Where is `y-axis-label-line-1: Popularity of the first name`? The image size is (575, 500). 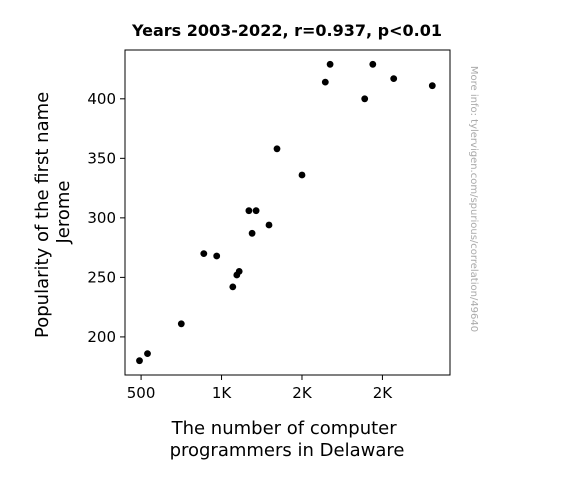
y-axis-label-line-1: Popularity of the first name is located at coordinates (42, 215).